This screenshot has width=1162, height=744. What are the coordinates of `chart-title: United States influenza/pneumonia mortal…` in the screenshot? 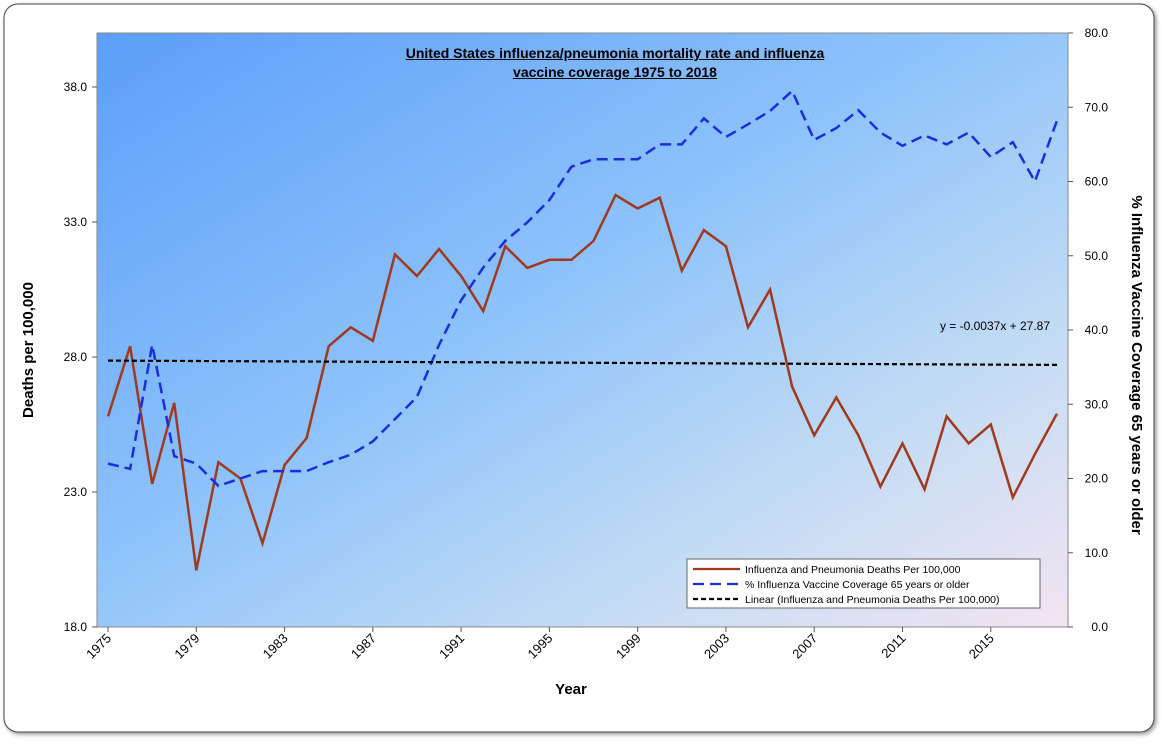 It's located at (615, 62).